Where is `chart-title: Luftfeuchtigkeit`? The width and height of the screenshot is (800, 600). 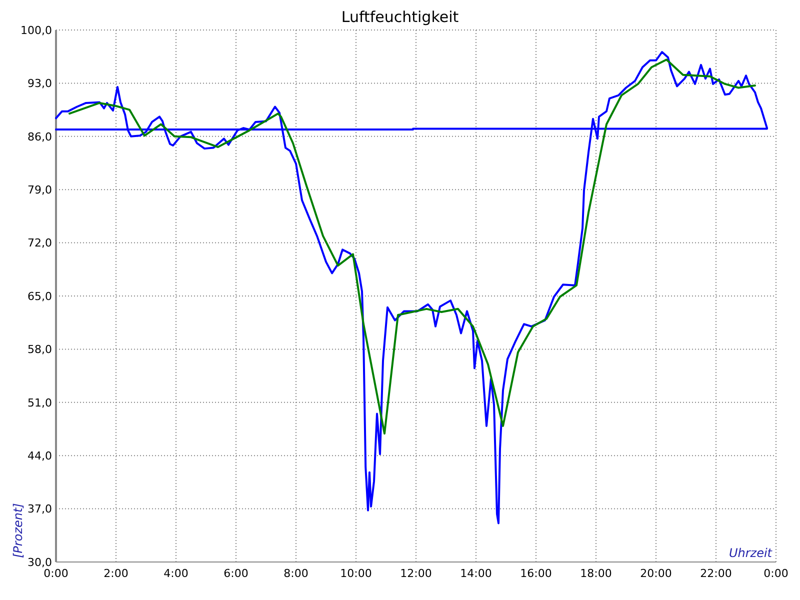 chart-title: Luftfeuchtigkeit is located at coordinates (400, 17).